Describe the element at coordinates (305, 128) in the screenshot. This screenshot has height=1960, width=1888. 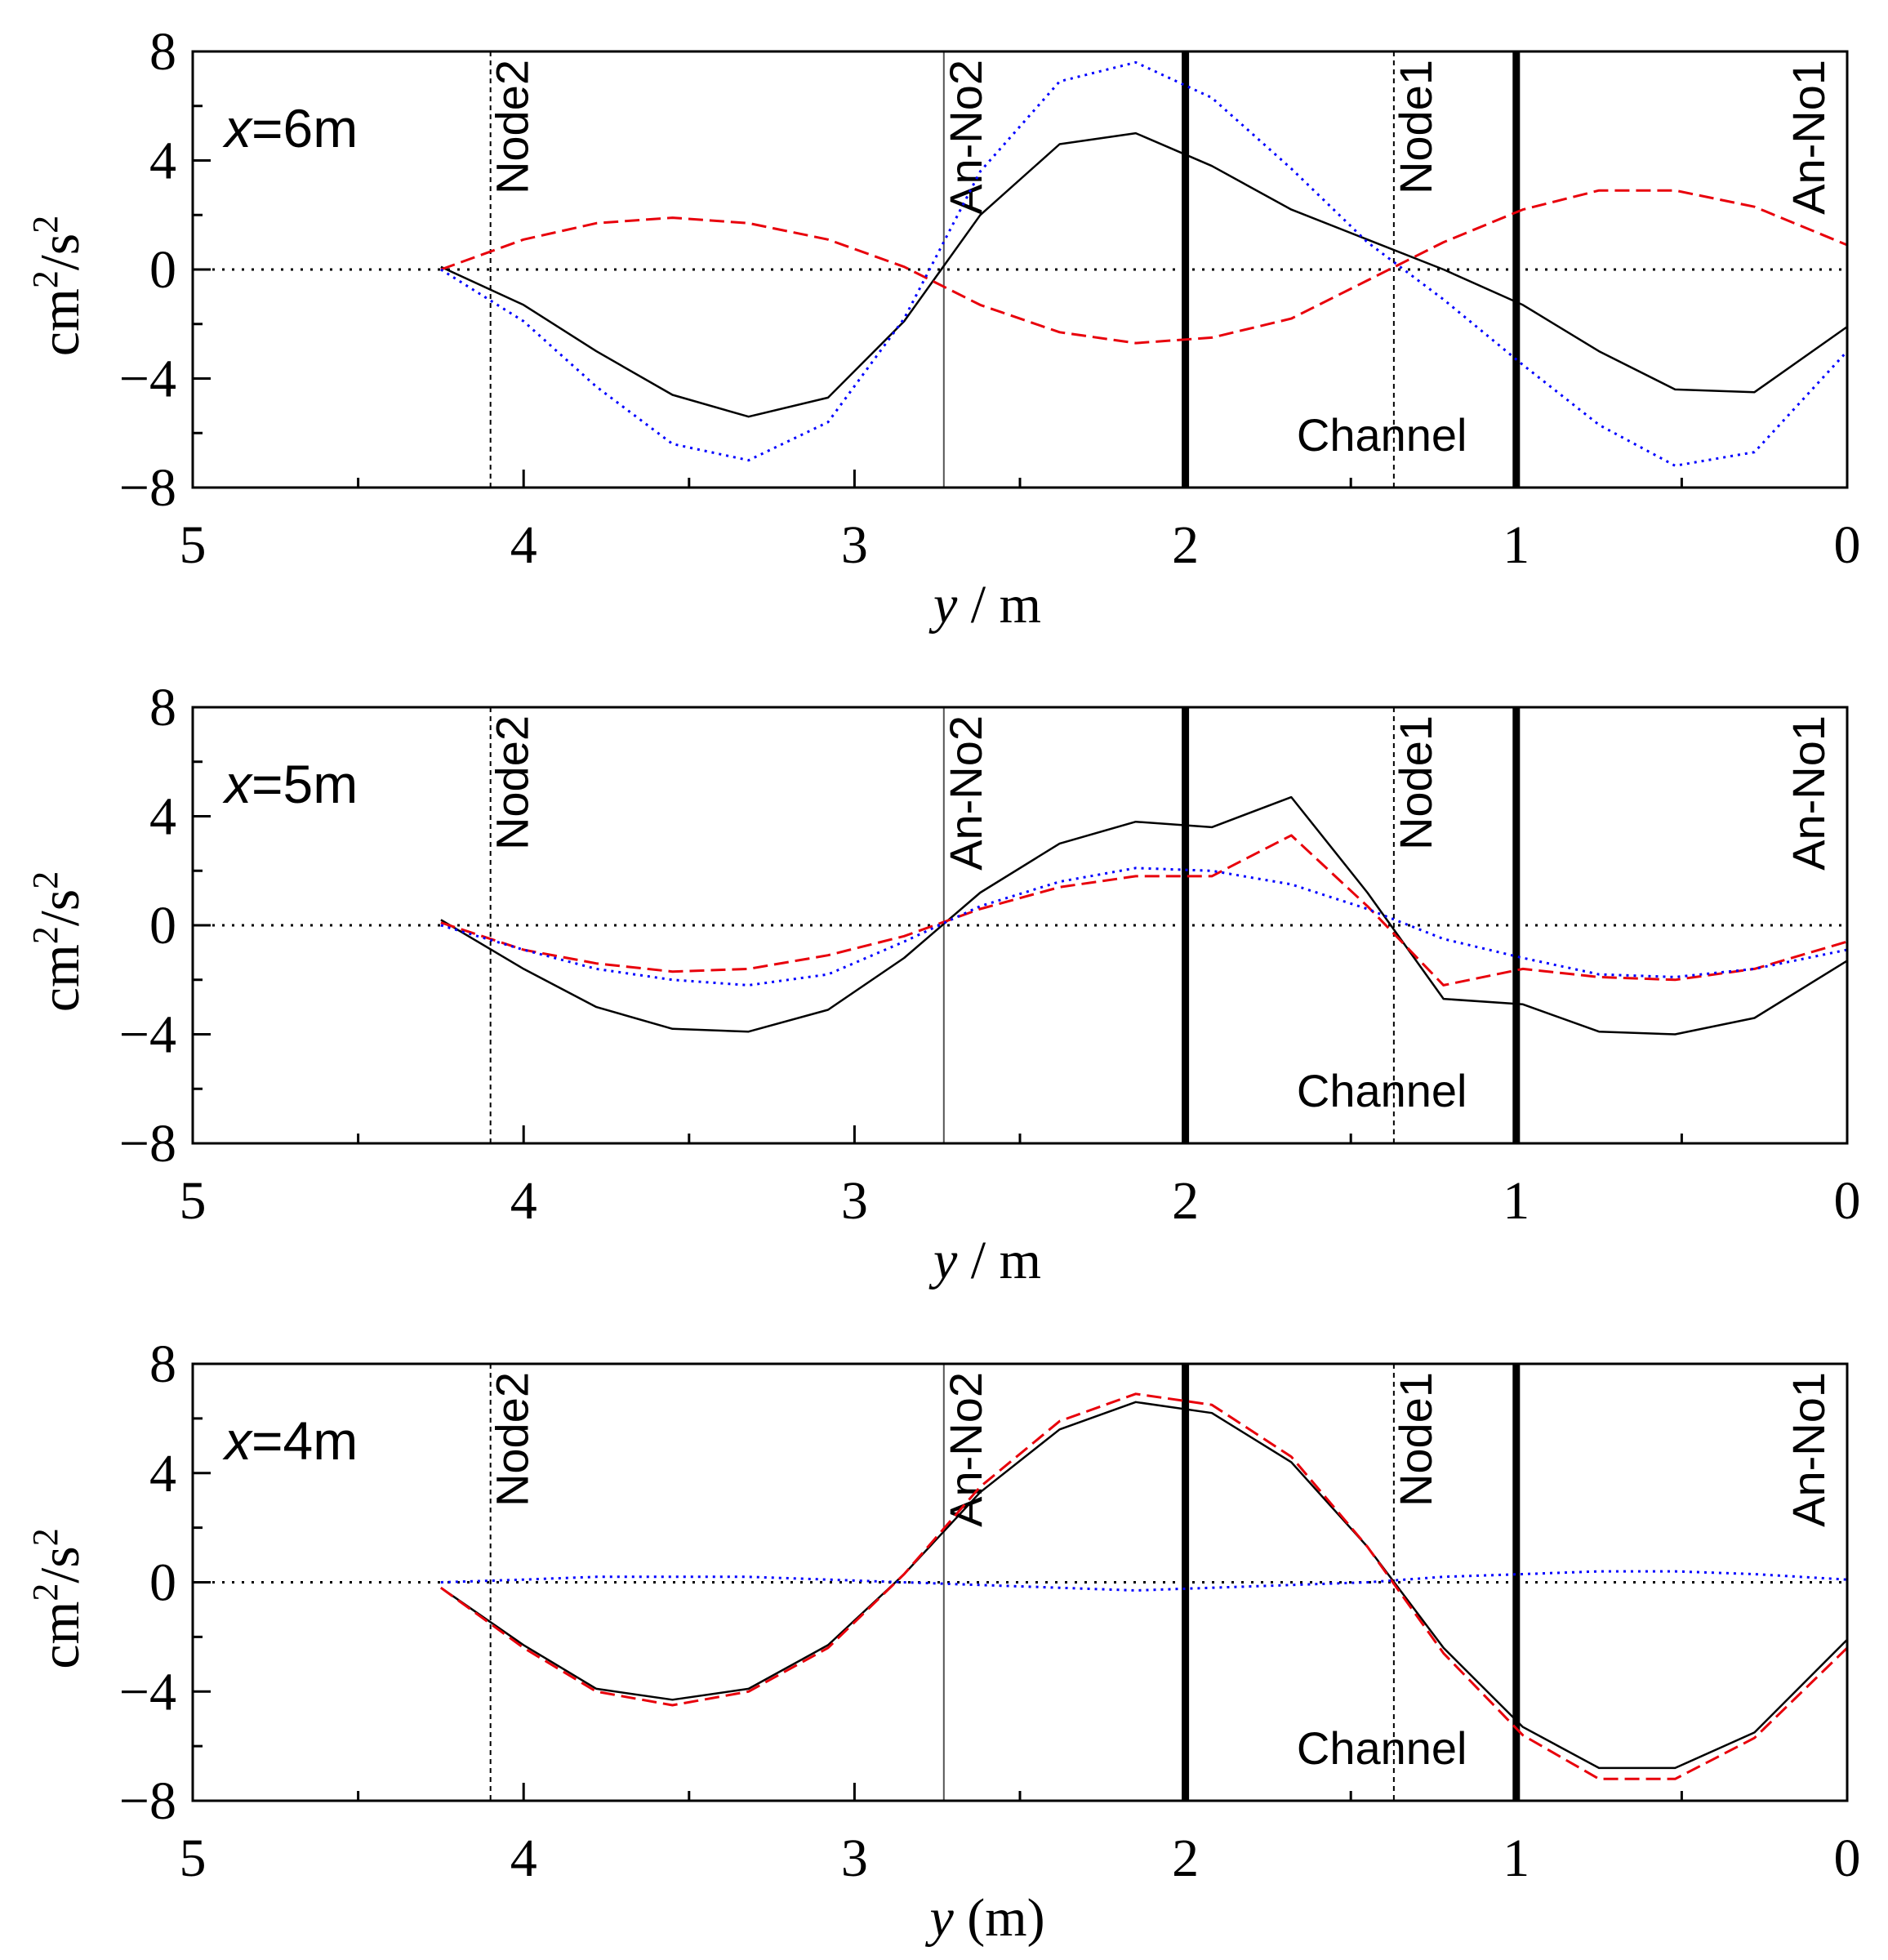
I see `panel-label-rest: =6m` at that location.